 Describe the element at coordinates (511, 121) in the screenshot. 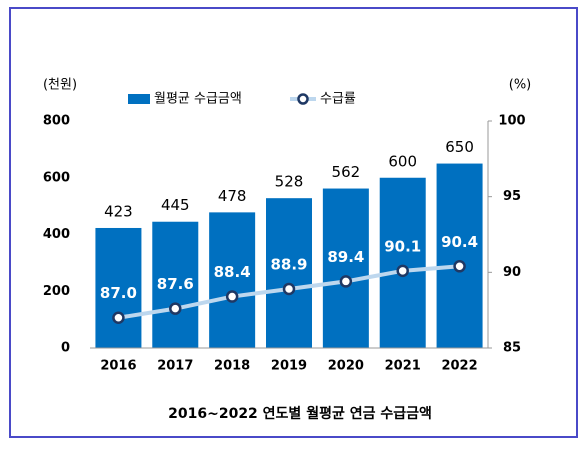

I see `y2-tick-label: 100` at that location.